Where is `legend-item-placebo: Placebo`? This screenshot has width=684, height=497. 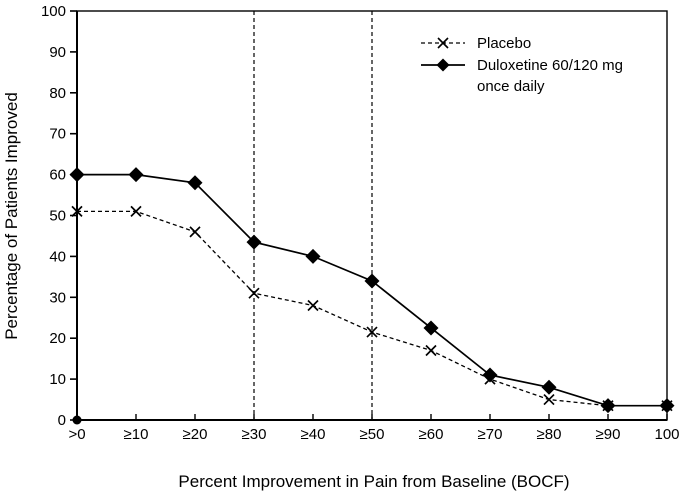
legend-item-placebo: Placebo is located at coordinates (533, 43).